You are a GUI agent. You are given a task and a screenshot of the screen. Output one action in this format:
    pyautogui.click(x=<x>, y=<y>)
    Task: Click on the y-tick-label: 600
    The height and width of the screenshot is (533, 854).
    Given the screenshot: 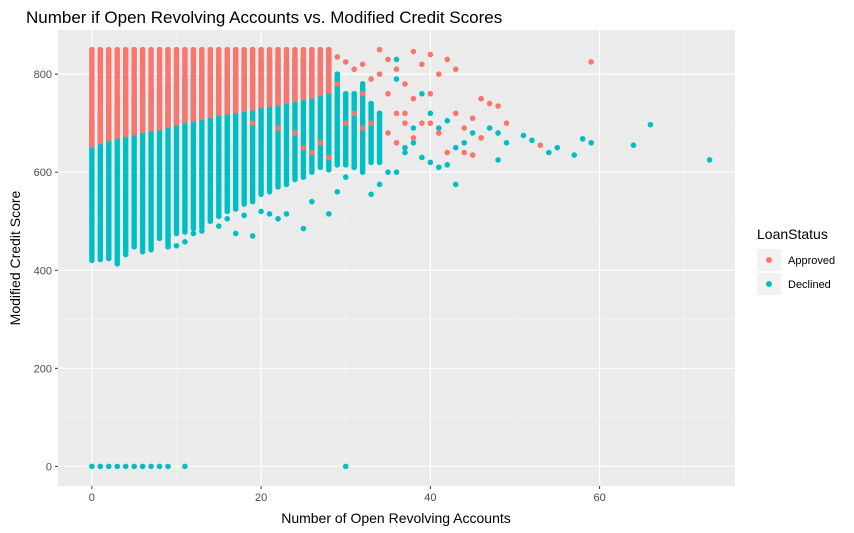 What is the action you would take?
    pyautogui.click(x=43, y=173)
    